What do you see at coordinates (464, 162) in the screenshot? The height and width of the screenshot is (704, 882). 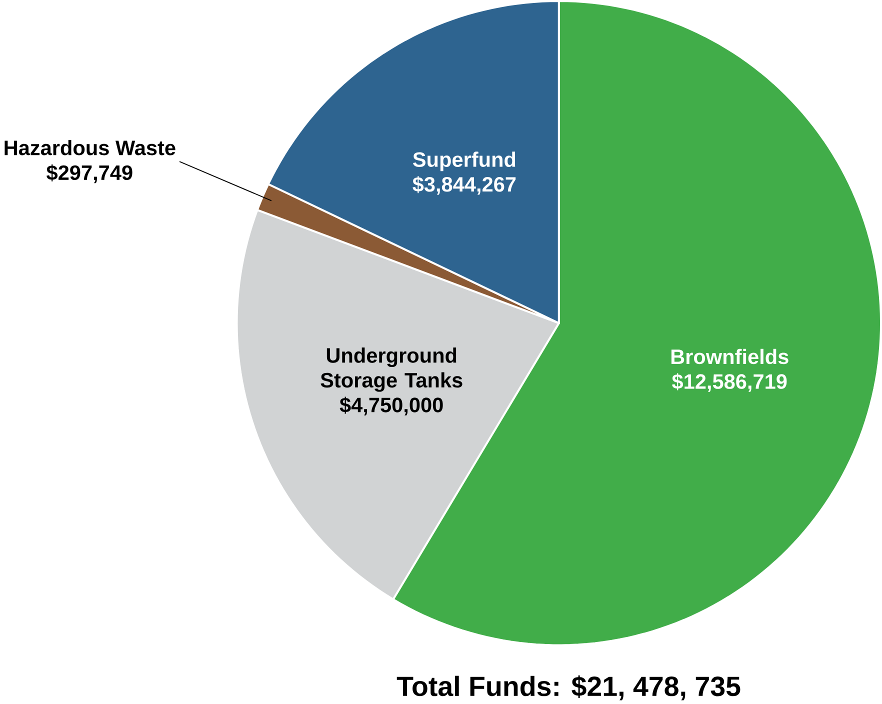 I see `slice-label: Superfund` at bounding box center [464, 162].